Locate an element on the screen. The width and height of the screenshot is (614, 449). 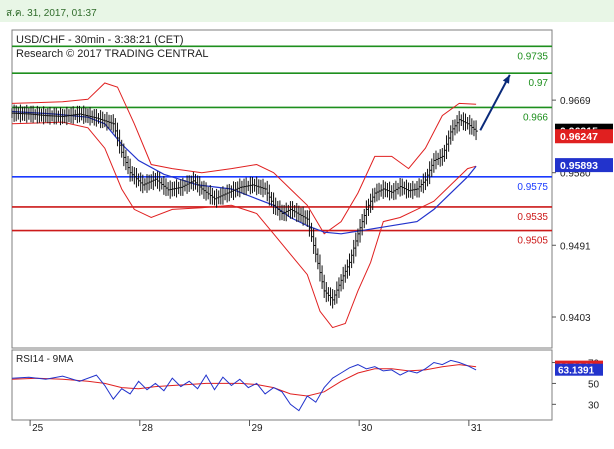
resistance-3-label: 0.966 is located at coordinates (535, 117).